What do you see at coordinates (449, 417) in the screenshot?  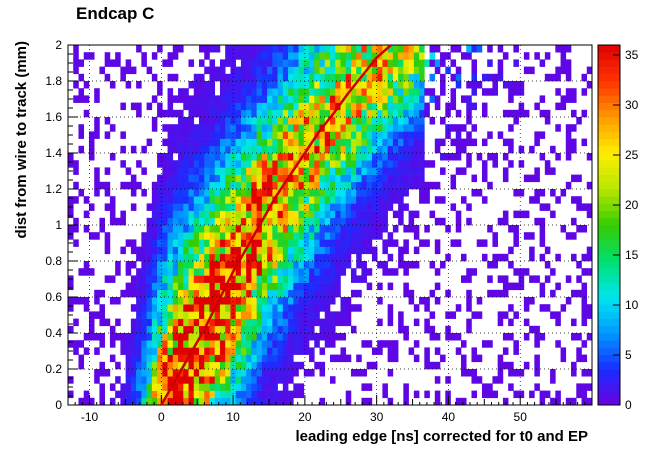 I see `x-tick-label: 40` at bounding box center [449, 417].